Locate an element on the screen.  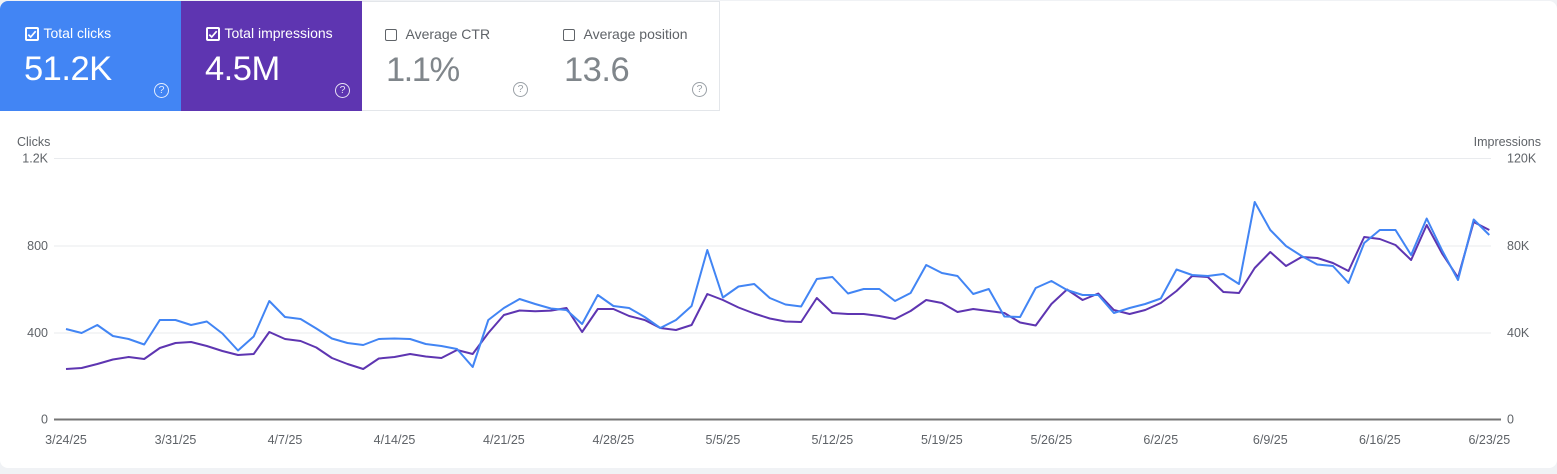
svg-text: 400 is located at coordinates (37, 333).